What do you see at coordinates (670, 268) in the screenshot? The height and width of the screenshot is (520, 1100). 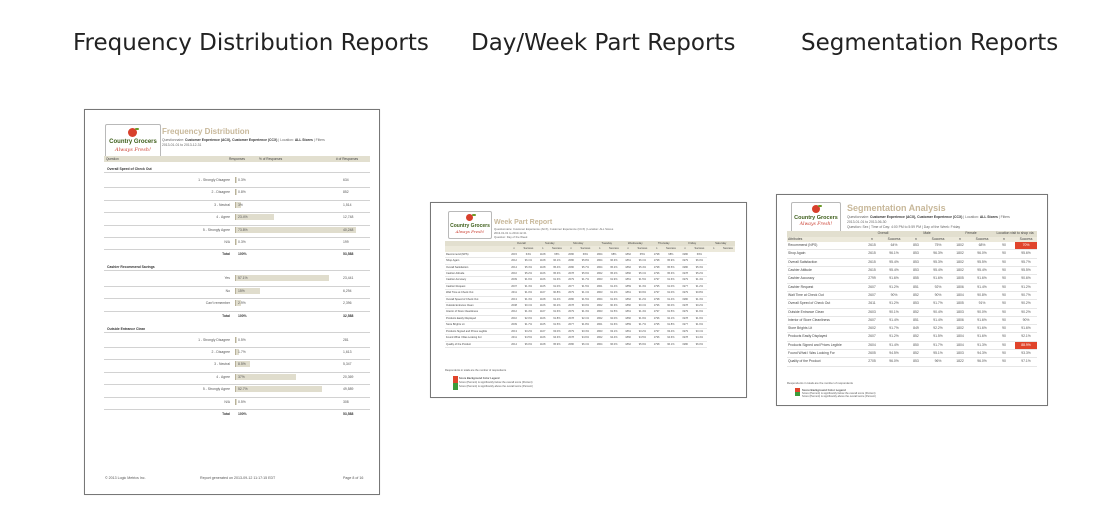 I see `value-cell: 95.5%` at bounding box center [670, 268].